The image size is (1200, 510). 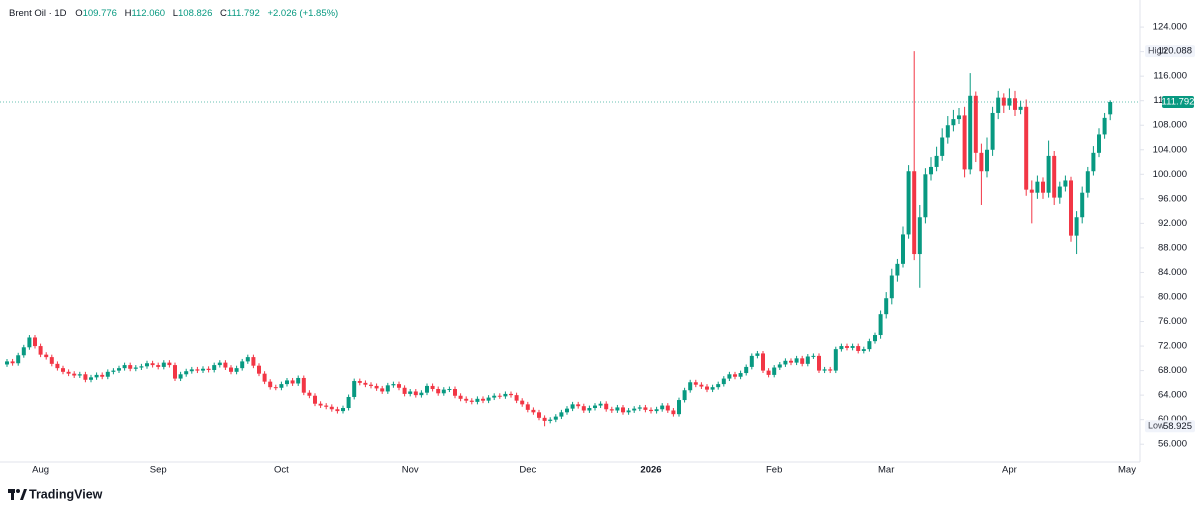 I want to click on low-value: 58.925, so click(x=1177, y=426).